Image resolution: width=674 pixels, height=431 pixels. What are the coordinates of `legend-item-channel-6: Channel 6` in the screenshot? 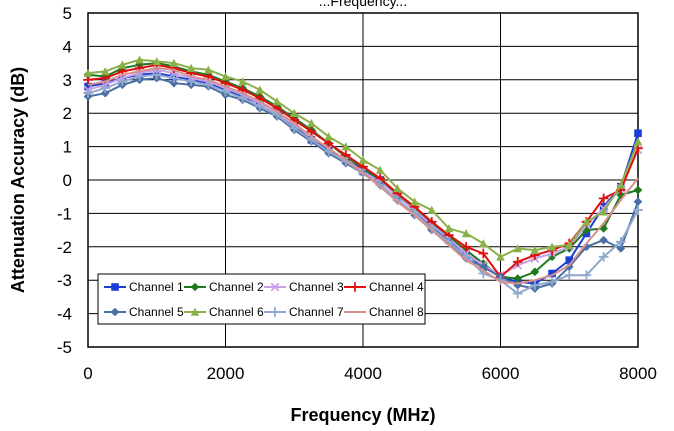 It's located at (224, 312).